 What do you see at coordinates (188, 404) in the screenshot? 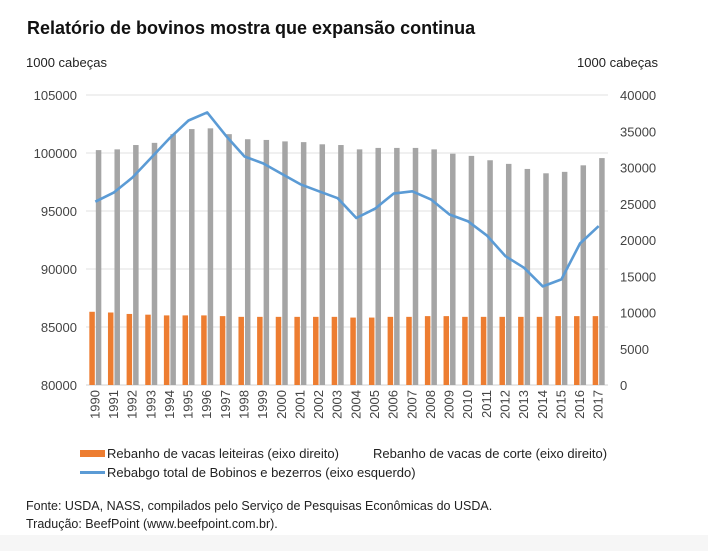
I see `x-tick-label: 1995` at bounding box center [188, 404].